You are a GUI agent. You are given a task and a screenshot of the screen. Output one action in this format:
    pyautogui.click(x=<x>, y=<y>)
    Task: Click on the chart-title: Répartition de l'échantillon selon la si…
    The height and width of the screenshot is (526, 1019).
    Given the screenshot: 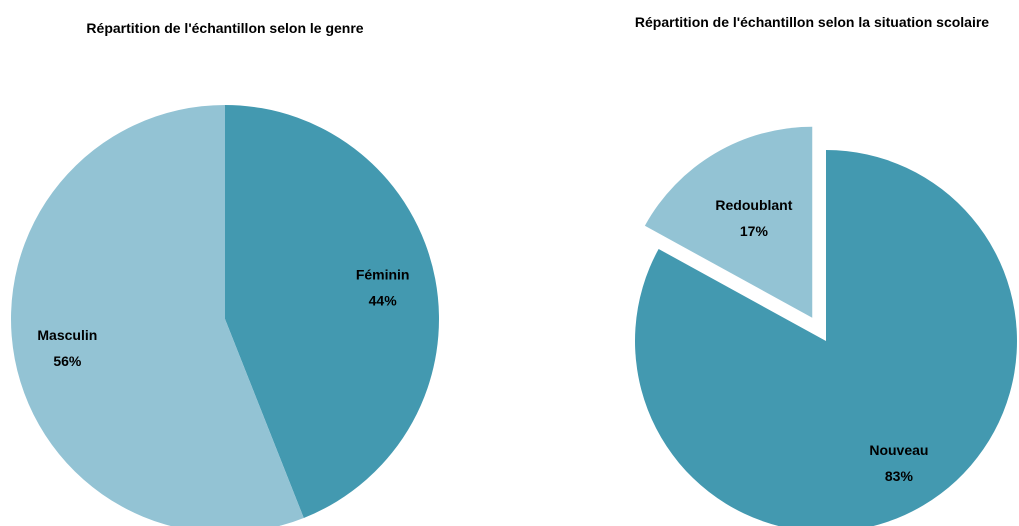 What is the action you would take?
    pyautogui.click(x=812, y=22)
    